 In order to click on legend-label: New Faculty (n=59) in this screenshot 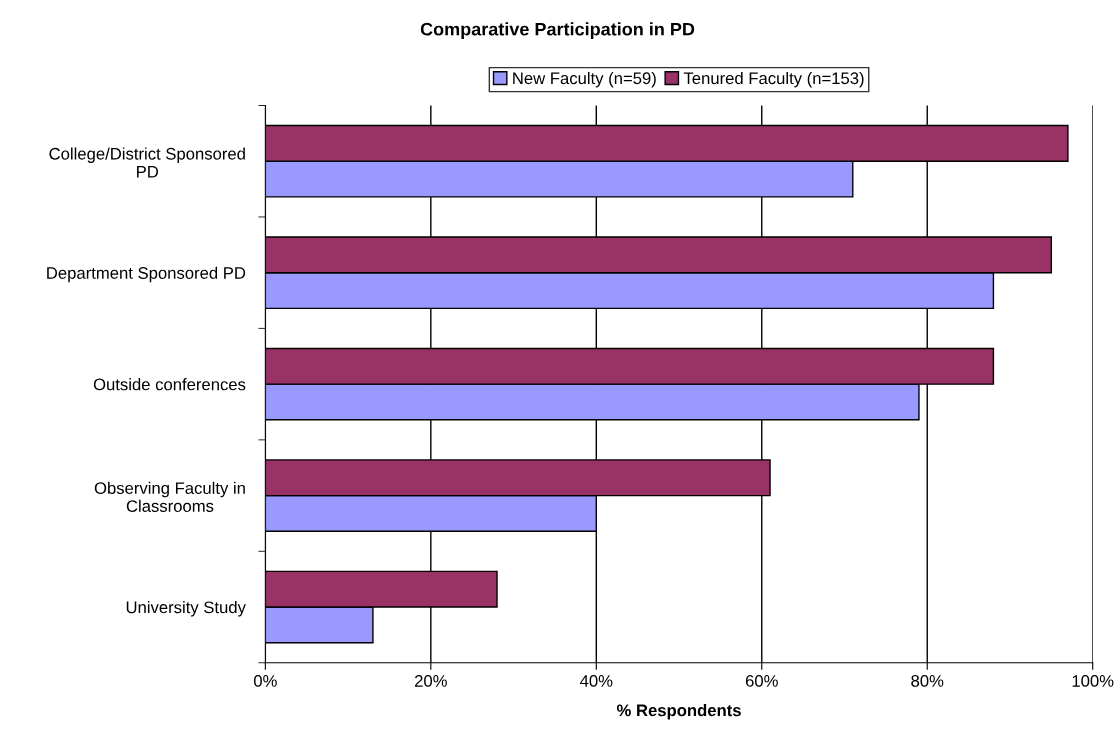, I will do `click(584, 79)`.